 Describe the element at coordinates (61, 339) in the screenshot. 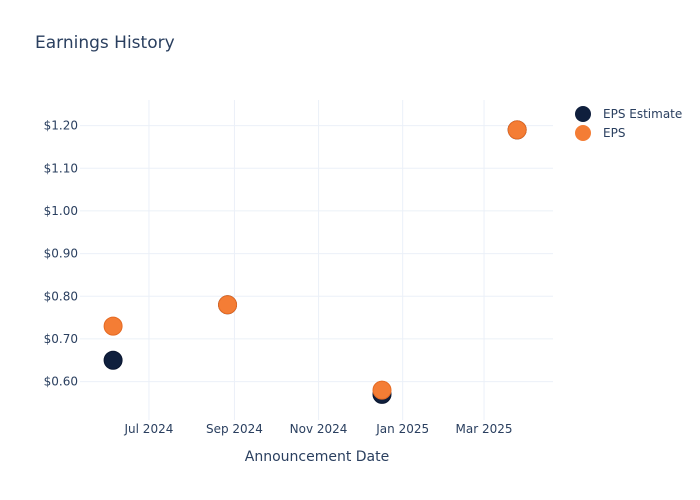

I see `y-tick-label: $0.70` at that location.